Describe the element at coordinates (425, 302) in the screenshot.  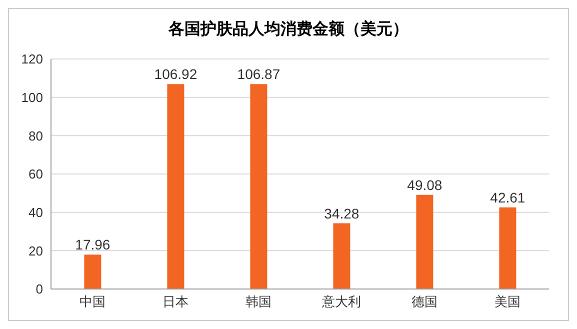
I see `x-tick-label: 德国` at that location.